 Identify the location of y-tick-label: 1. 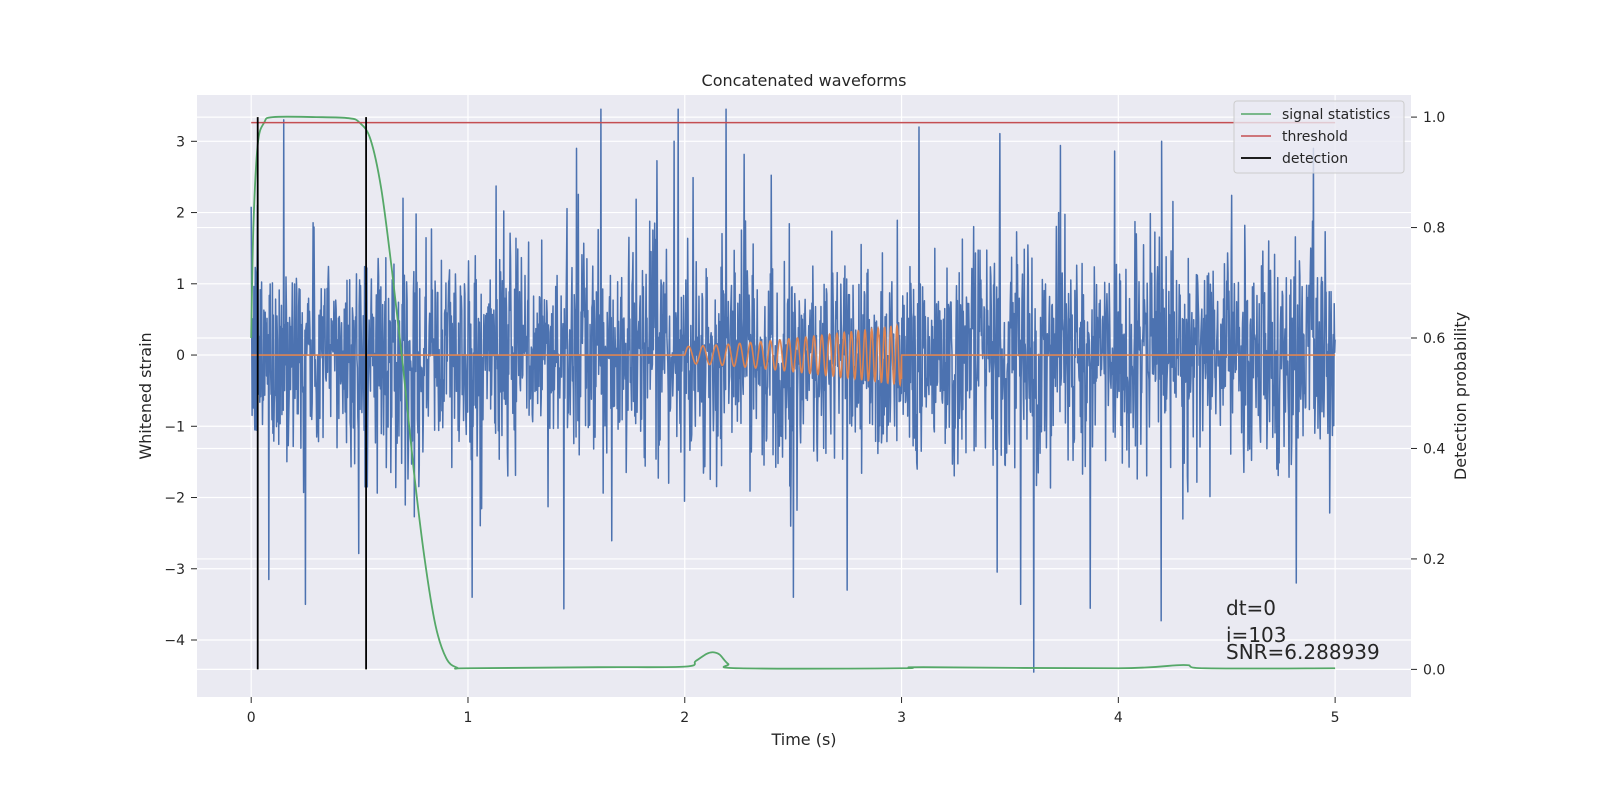
(180, 285).